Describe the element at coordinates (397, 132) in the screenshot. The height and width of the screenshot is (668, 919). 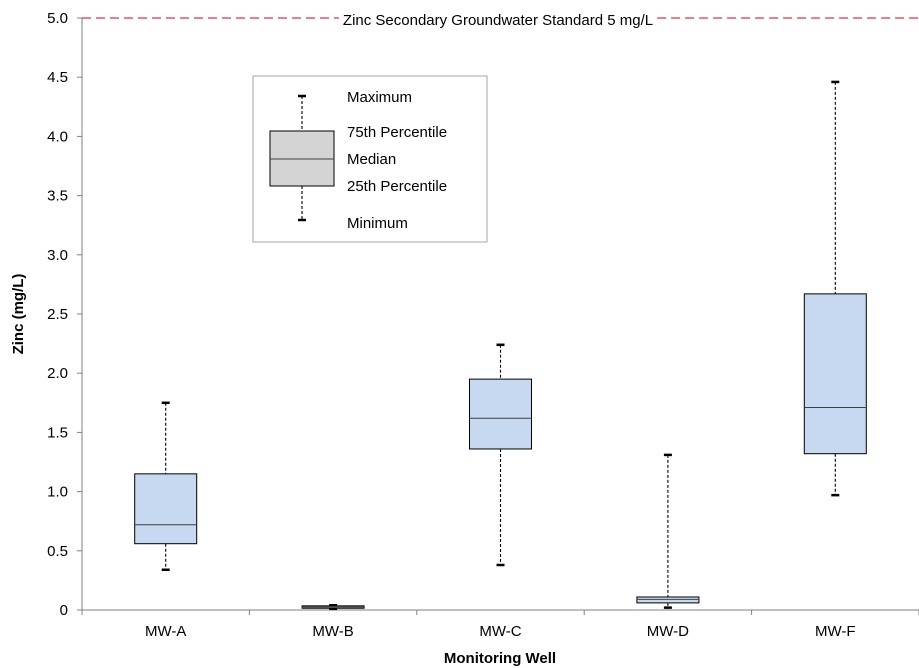
I see `legend-label-75th-percentile: 75th Percentile` at that location.